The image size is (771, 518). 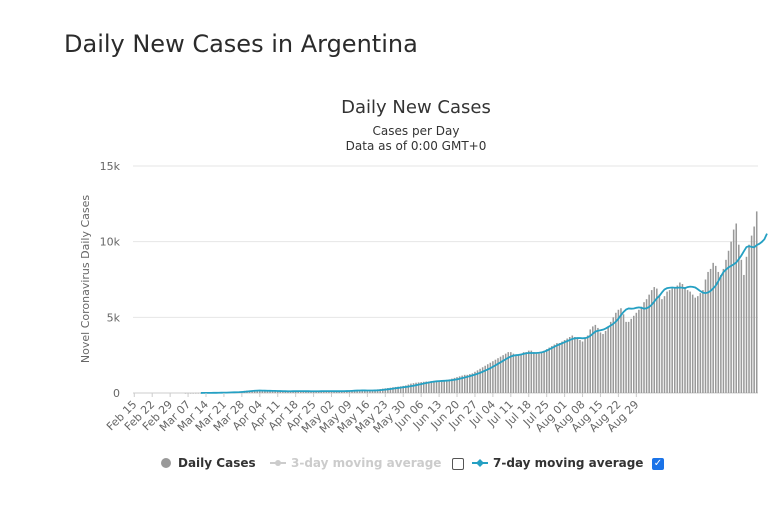 What do you see at coordinates (208, 463) in the screenshot?
I see `legend-item-daily-cases: Daily Cases` at bounding box center [208, 463].